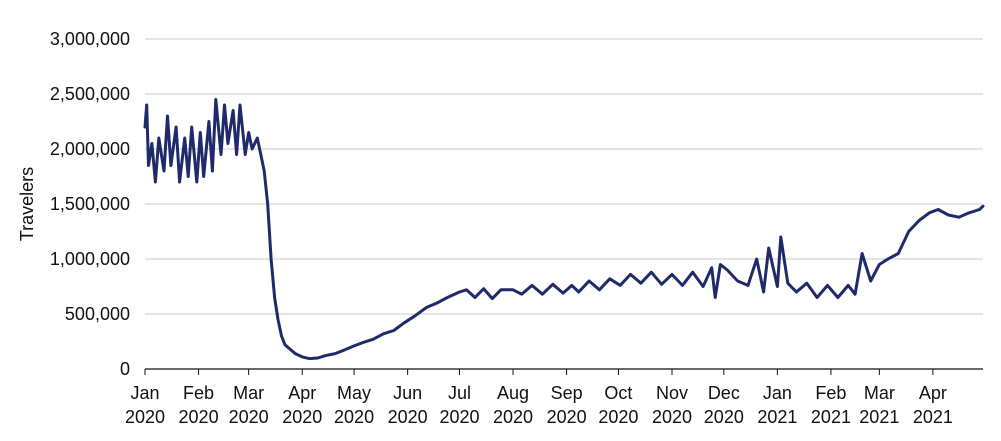 The height and width of the screenshot is (441, 1001). I want to click on x-tick-month-0: Jan, so click(144, 393).